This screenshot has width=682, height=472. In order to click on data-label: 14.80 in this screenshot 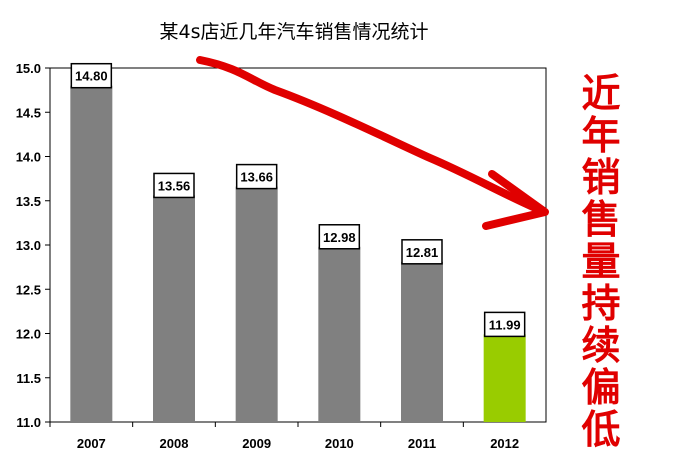, I will do `click(91, 76)`.